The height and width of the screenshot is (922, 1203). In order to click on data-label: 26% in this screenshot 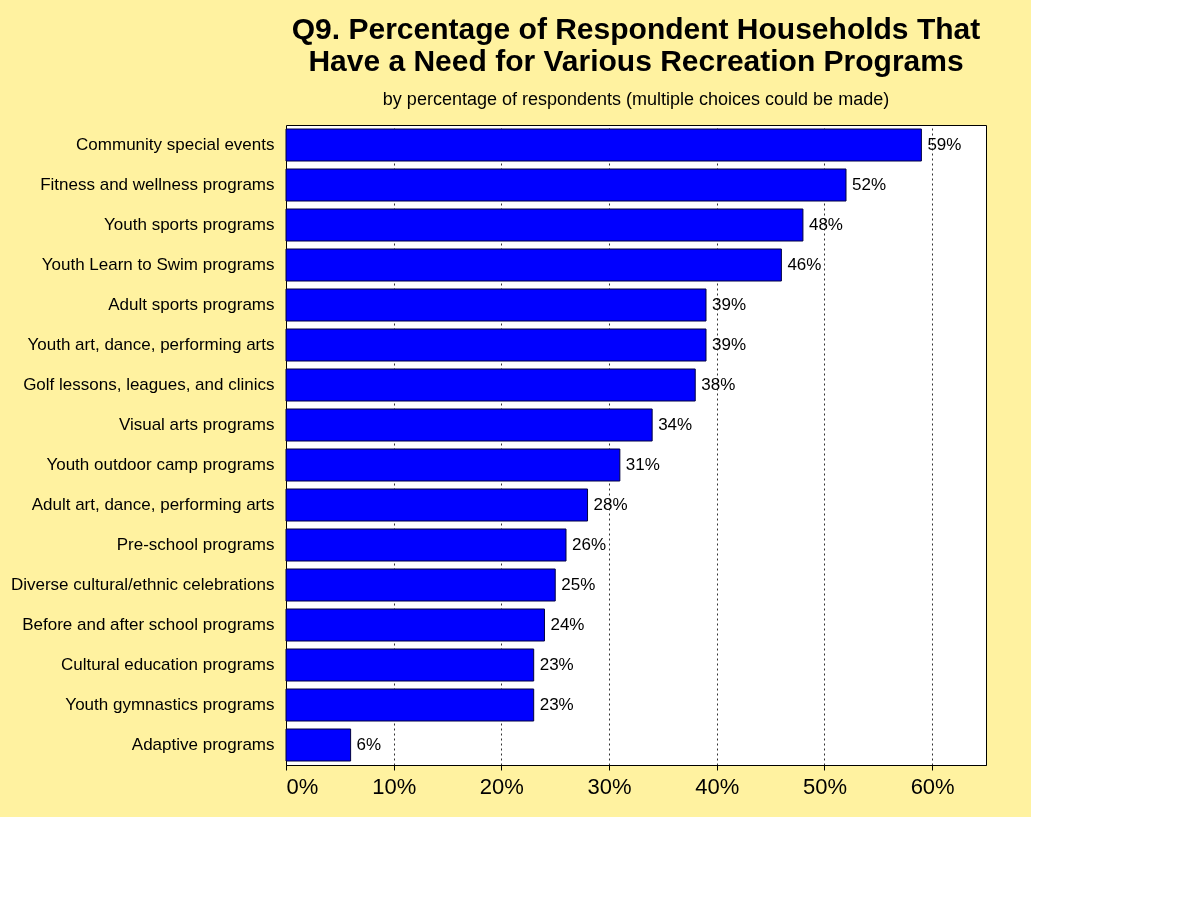, I will do `click(589, 544)`.